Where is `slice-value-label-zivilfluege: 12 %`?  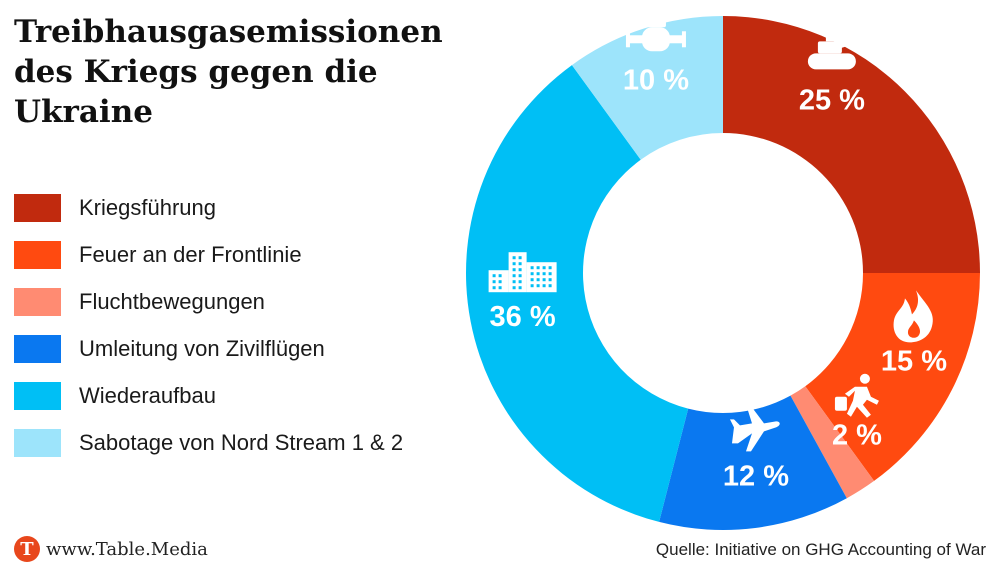 slice-value-label-zivilfluege: 12 % is located at coordinates (756, 476).